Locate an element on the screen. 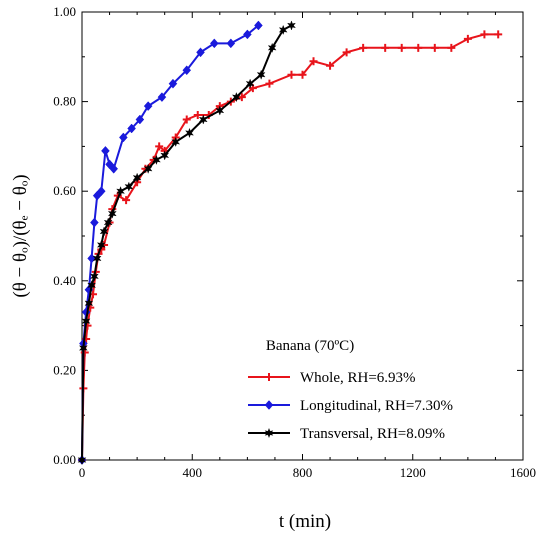 The width and height of the screenshot is (550, 537). x-tick-label: 1600 is located at coordinates (523, 472).